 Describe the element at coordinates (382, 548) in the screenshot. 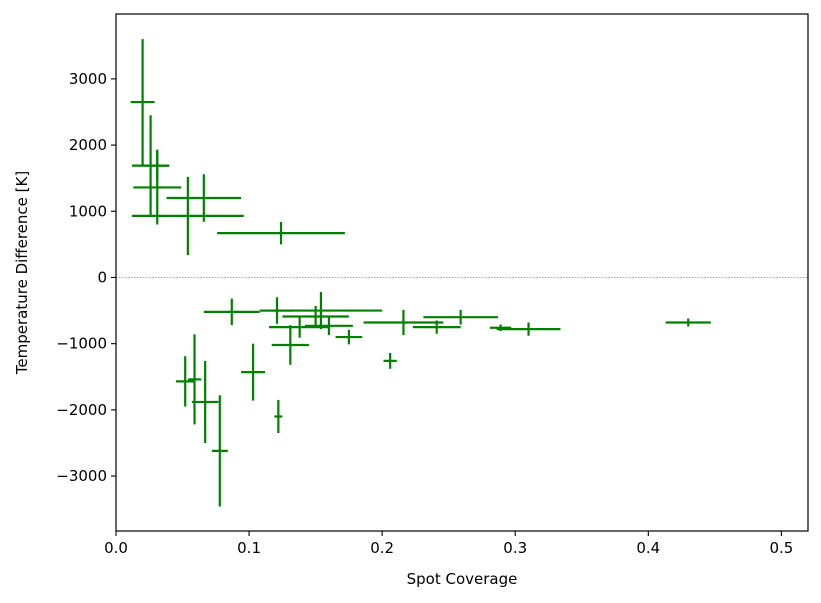

I see `x-tick-label: 0.2` at that location.